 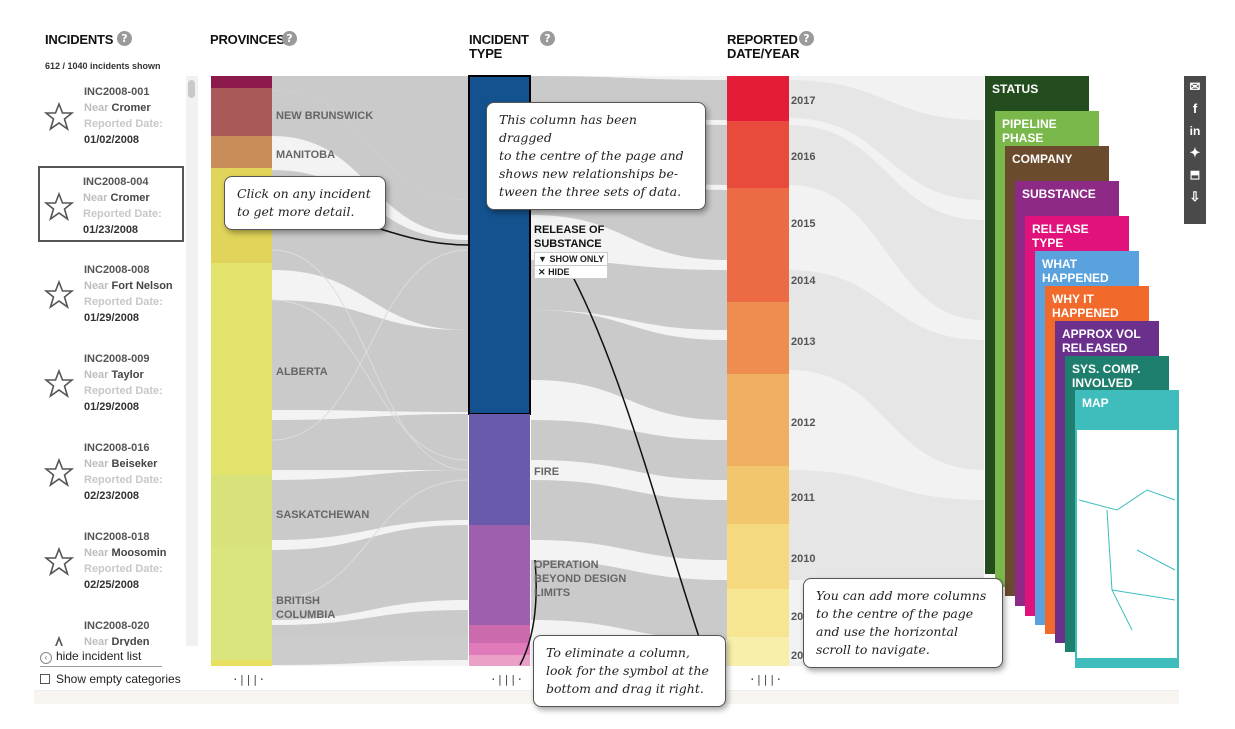 I want to click on incident-id: INC2008-018, so click(x=117, y=537).